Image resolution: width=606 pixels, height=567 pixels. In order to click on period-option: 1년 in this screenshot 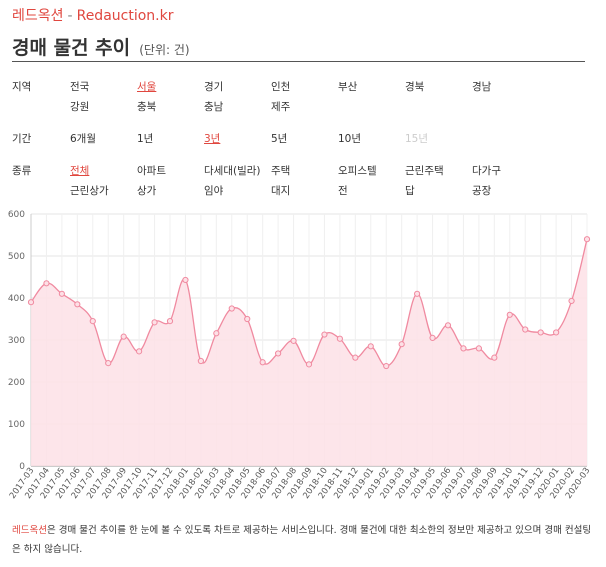, I will do `click(145, 139)`.